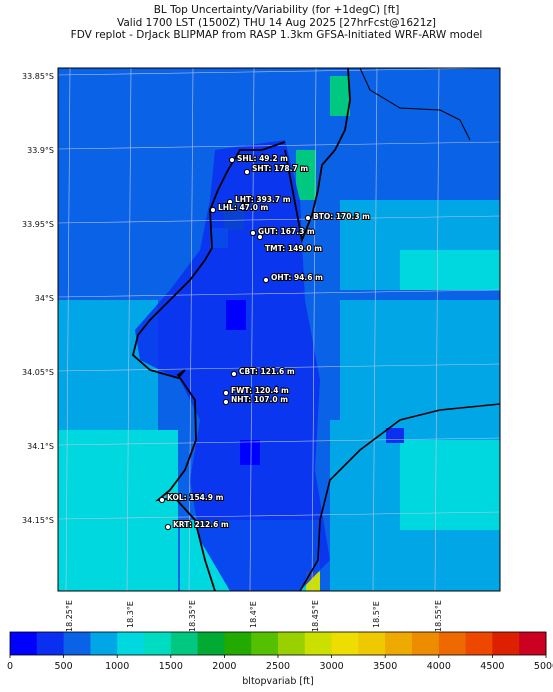 This screenshot has height=692, width=553. I want to click on station-label: KRT: 212.6 m, so click(201, 524).